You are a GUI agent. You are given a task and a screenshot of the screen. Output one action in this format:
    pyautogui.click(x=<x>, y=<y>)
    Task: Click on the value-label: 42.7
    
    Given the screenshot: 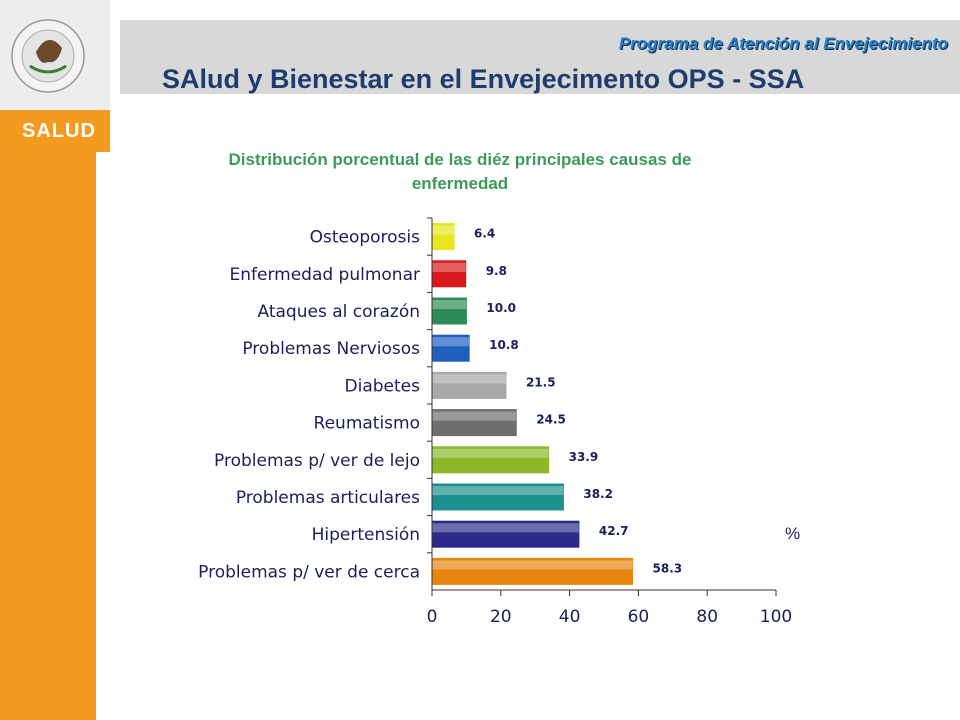 What is the action you would take?
    pyautogui.click(x=614, y=531)
    